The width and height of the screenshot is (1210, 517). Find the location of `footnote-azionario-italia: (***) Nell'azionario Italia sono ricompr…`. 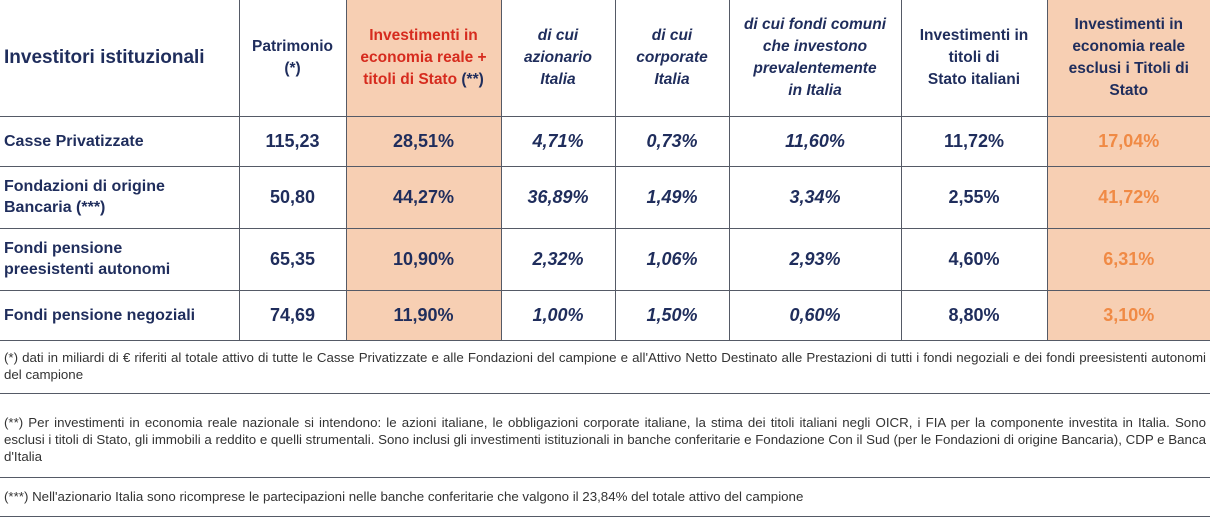

footnote-azionario-italia: (***) Nell'azionario Italia sono ricompr… is located at coordinates (605, 497).